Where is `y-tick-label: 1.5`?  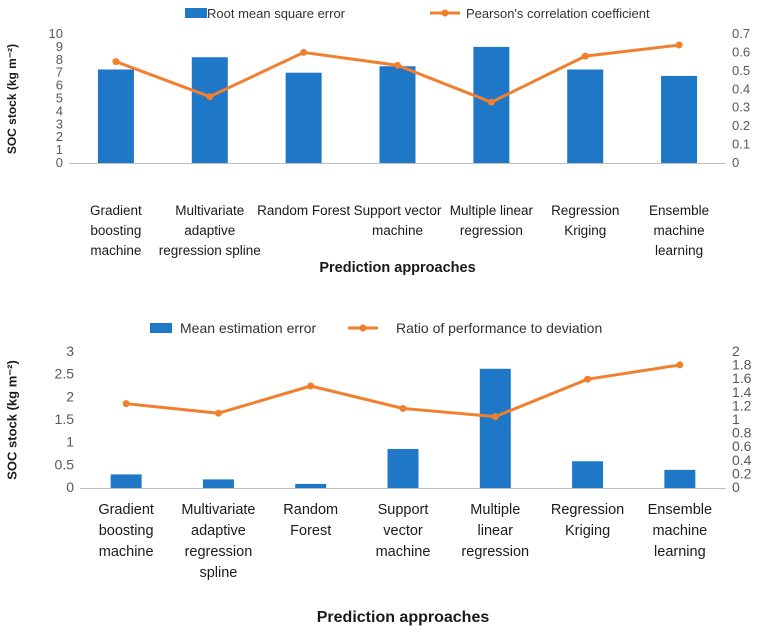 y-tick-label: 1.5 is located at coordinates (65, 419).